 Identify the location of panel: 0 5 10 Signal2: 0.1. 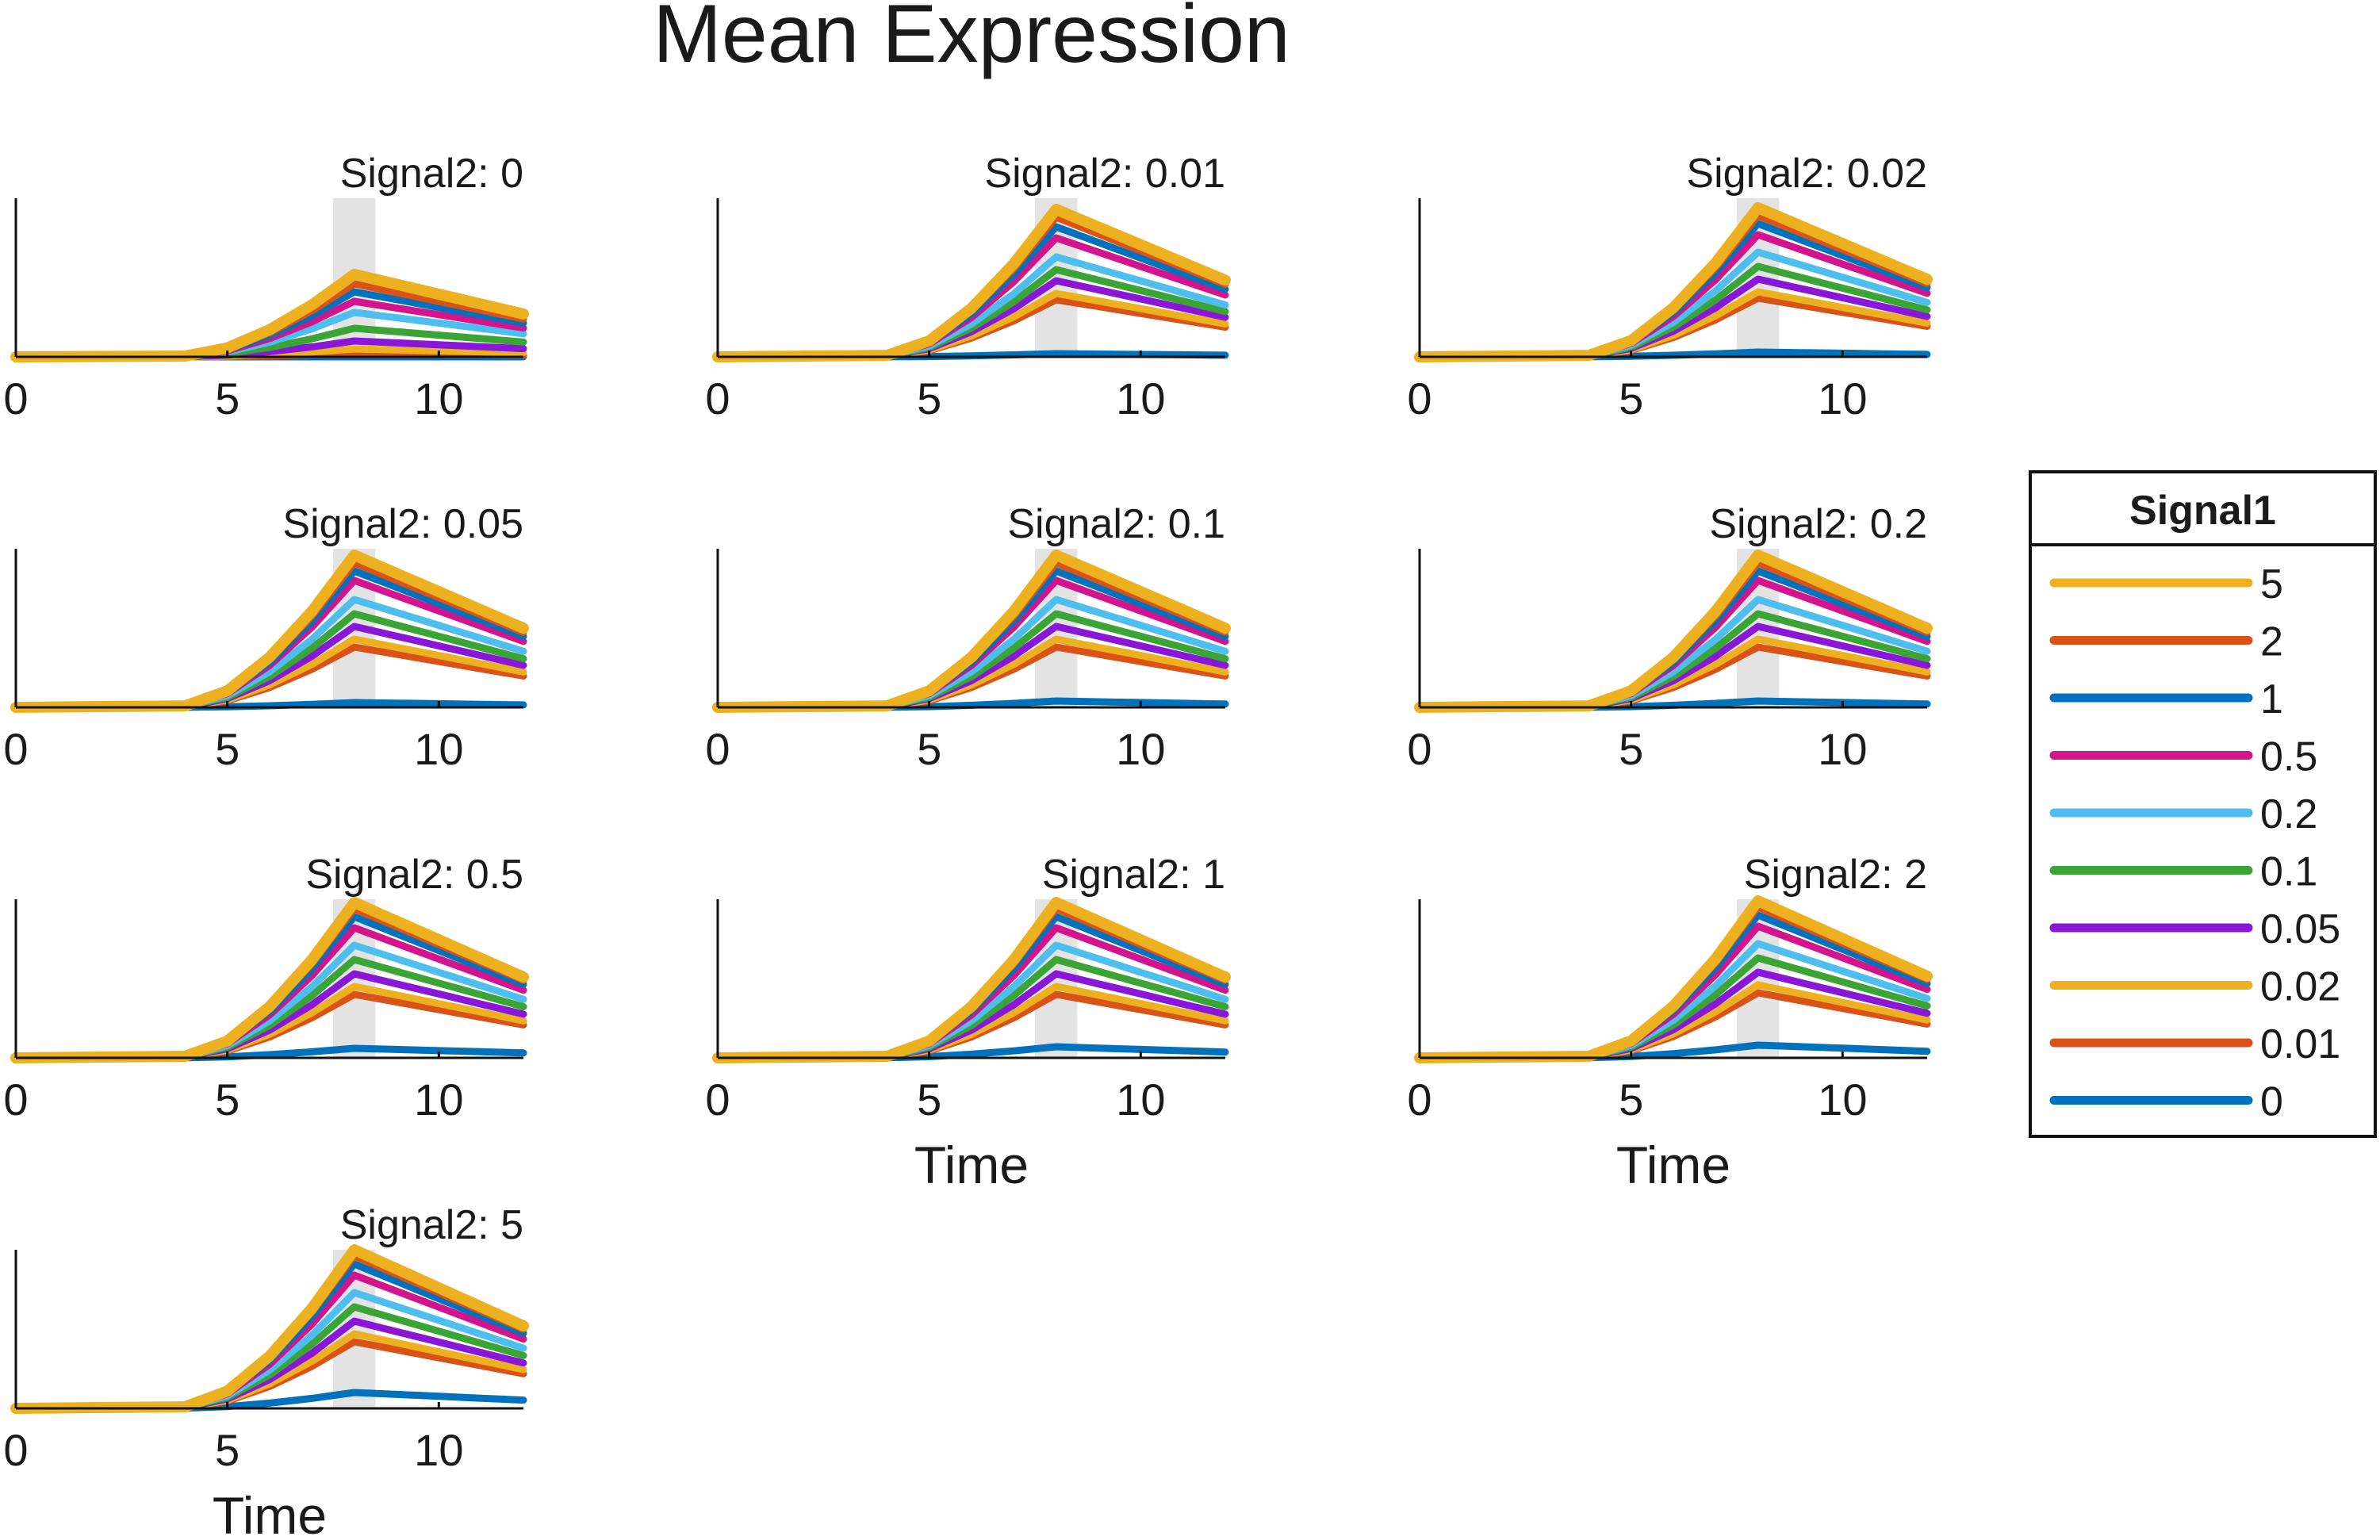
(968, 637).